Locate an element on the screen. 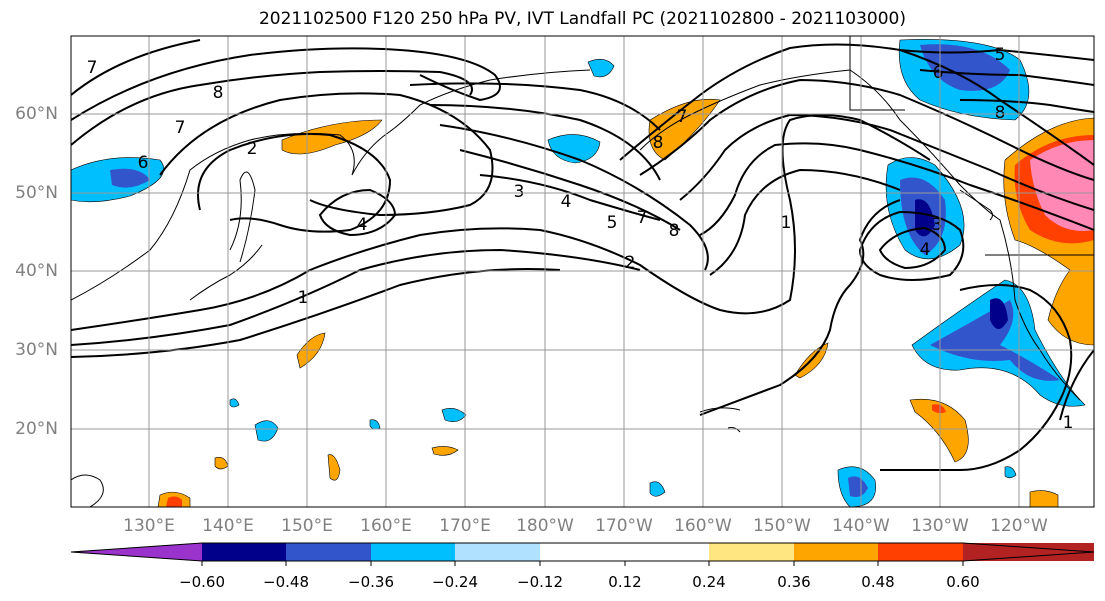 The width and height of the screenshot is (1105, 601). colorbar-tick-label: 0.36 is located at coordinates (794, 582).